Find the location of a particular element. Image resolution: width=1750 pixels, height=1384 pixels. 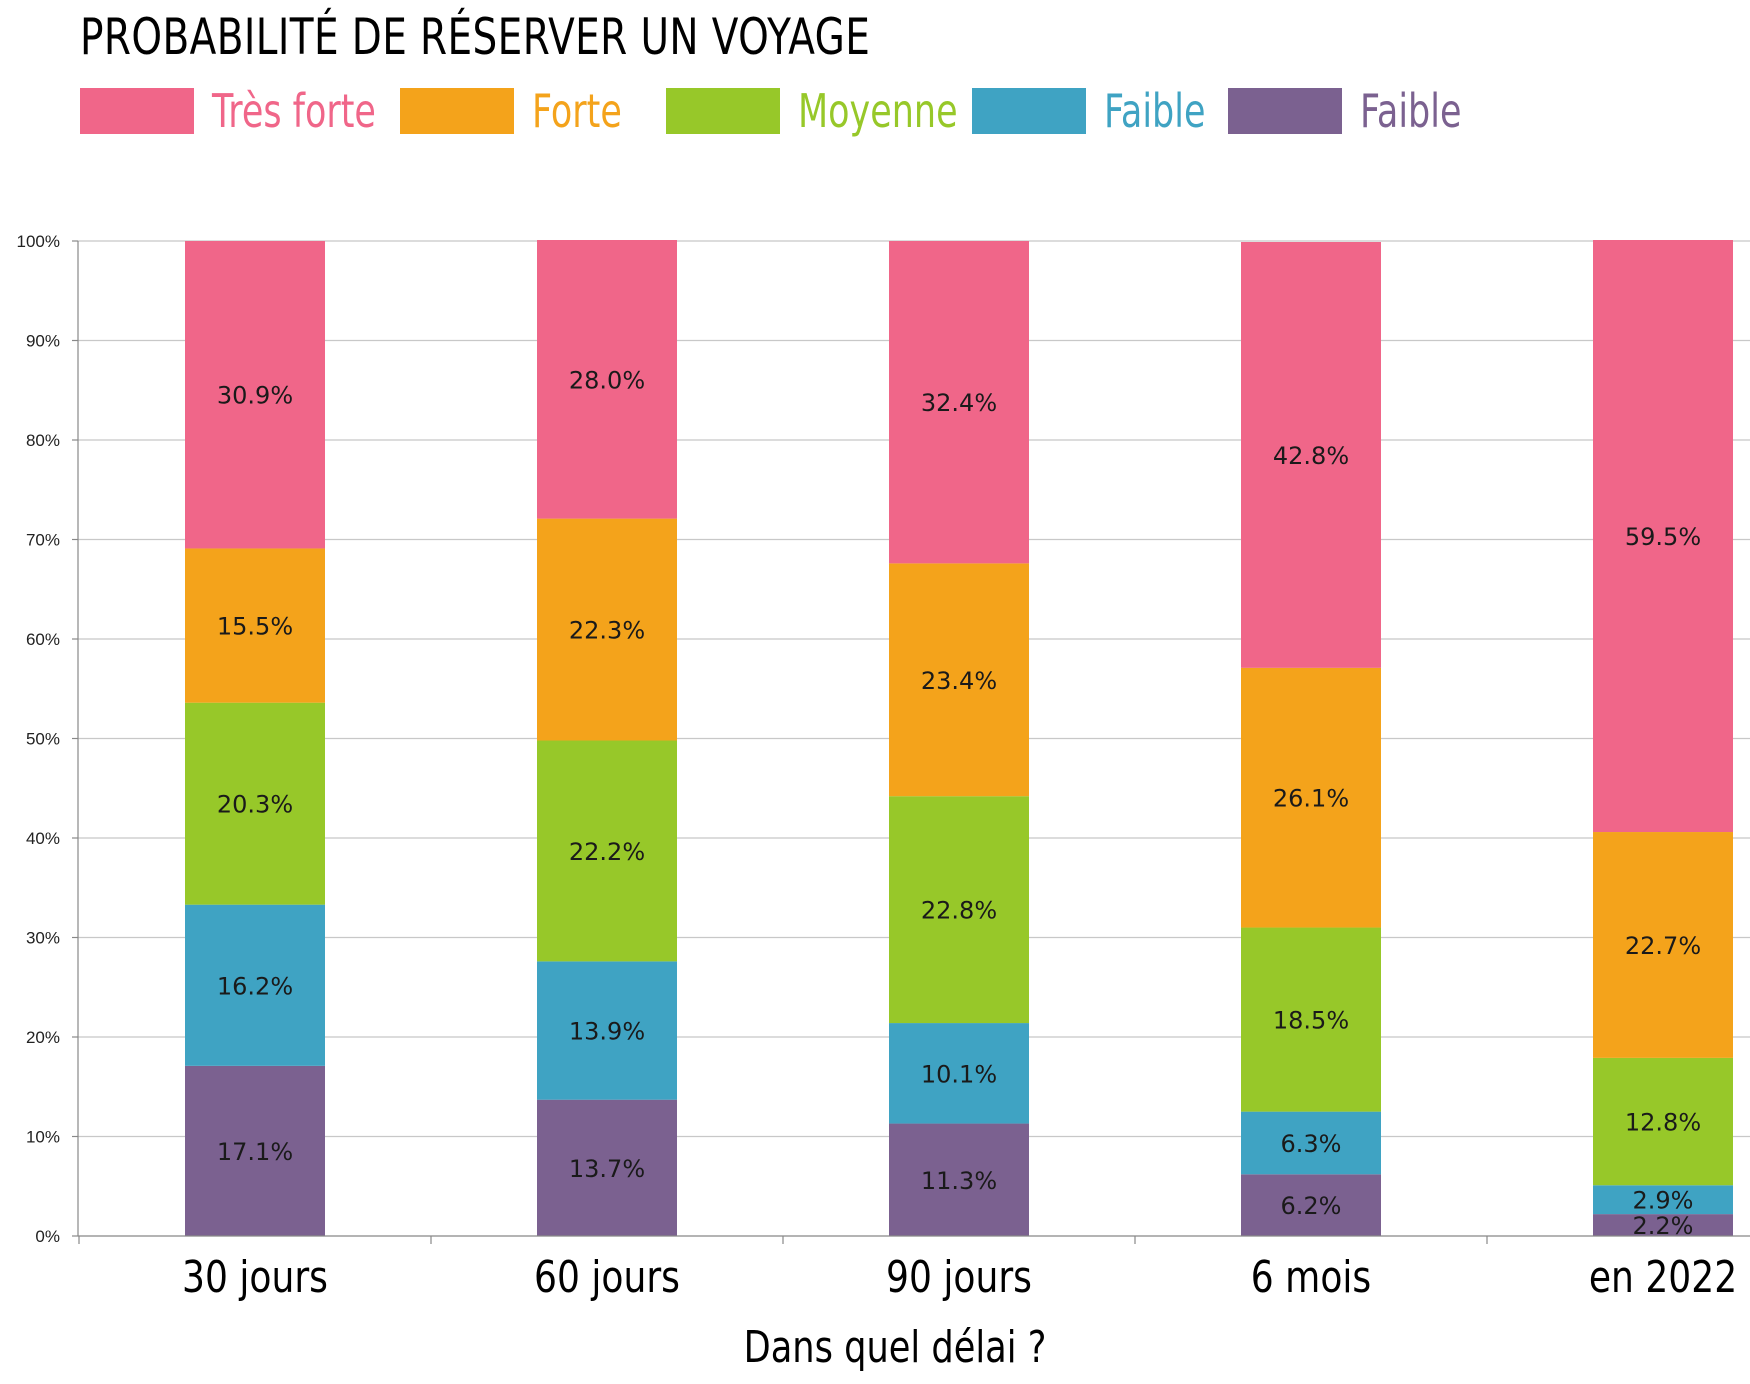

data-label: 18.5% is located at coordinates (1311, 1021).